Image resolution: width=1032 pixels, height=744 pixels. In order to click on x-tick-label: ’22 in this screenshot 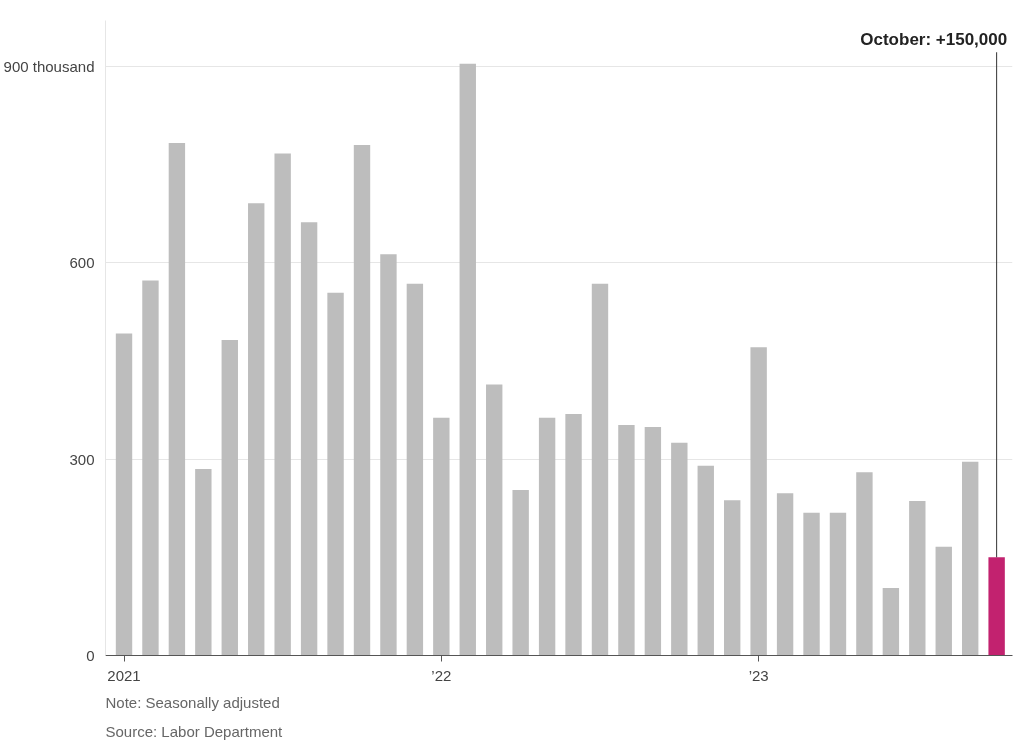, I will do `click(441, 675)`.